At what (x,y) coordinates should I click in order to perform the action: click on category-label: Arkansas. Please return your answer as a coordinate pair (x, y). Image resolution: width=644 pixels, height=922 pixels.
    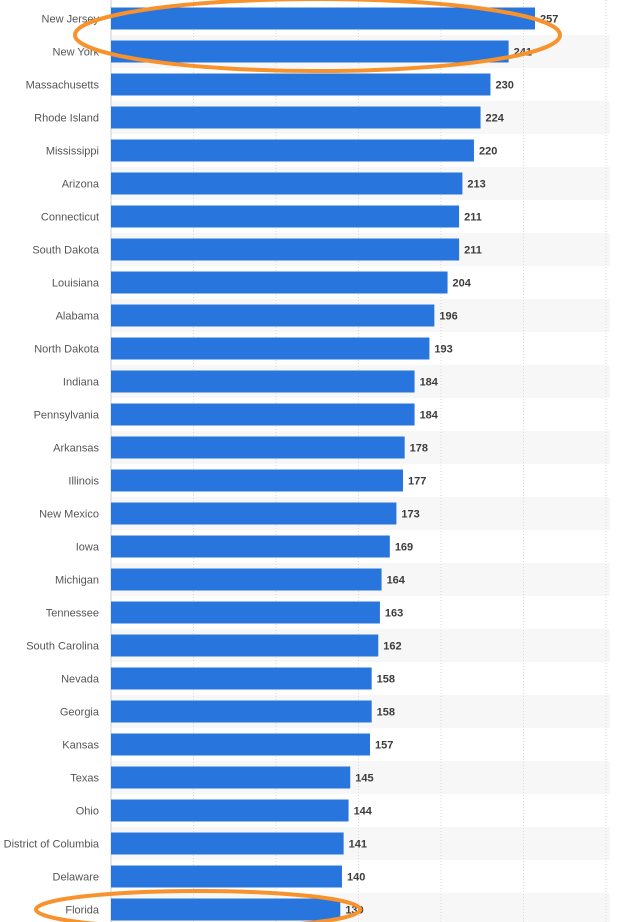
    Looking at the image, I should click on (76, 449).